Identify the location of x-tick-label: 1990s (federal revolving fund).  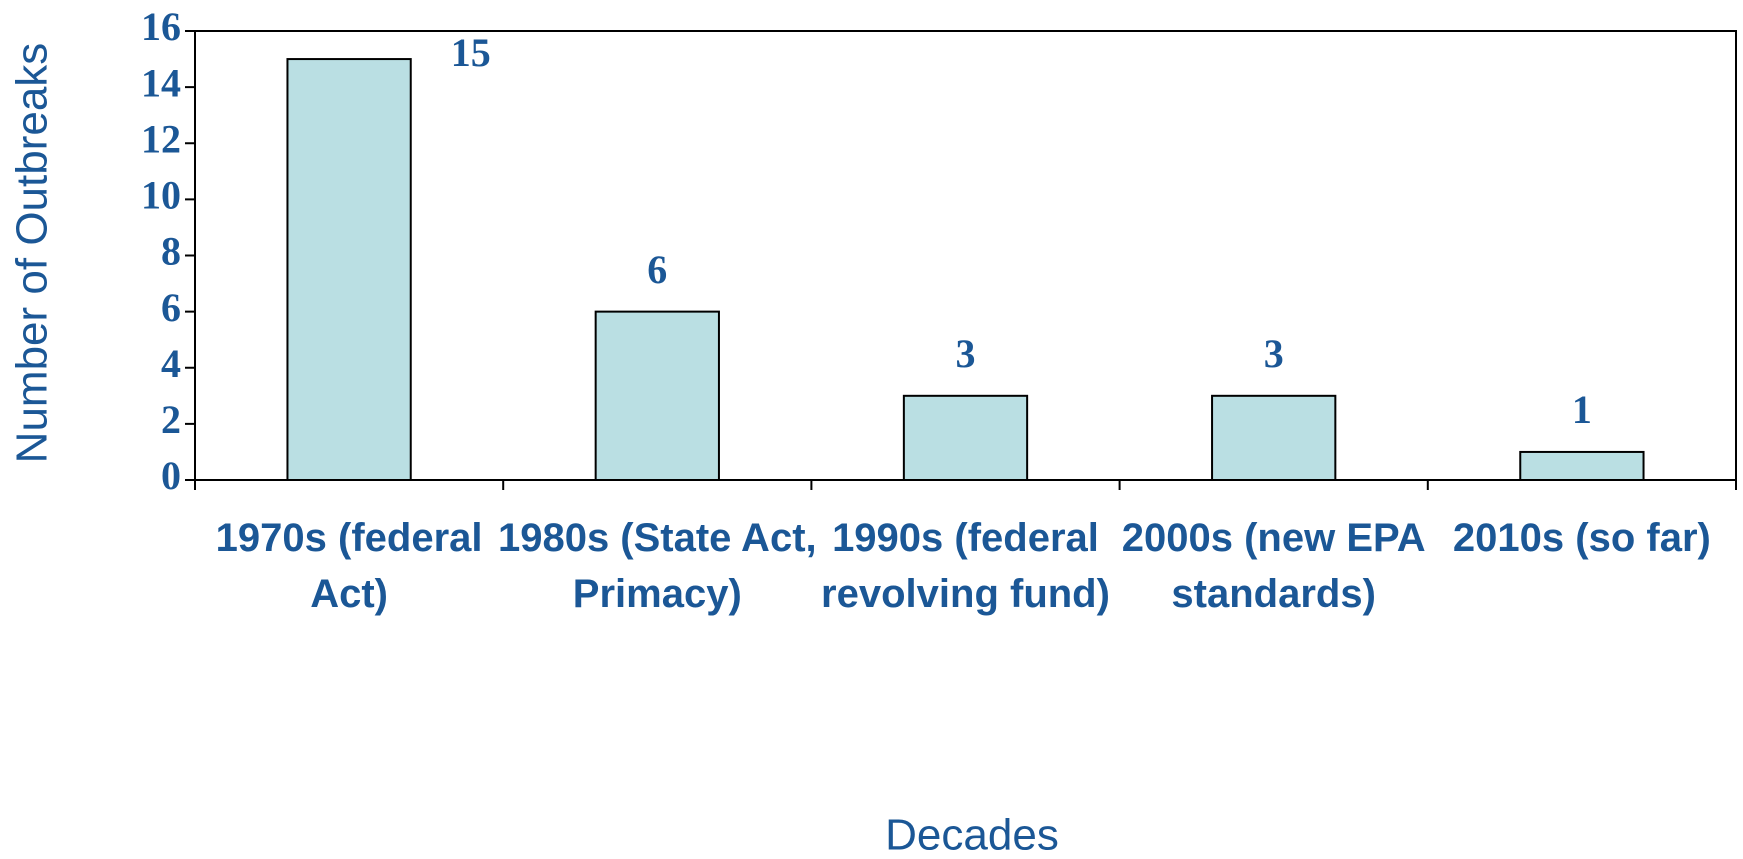
(965, 566).